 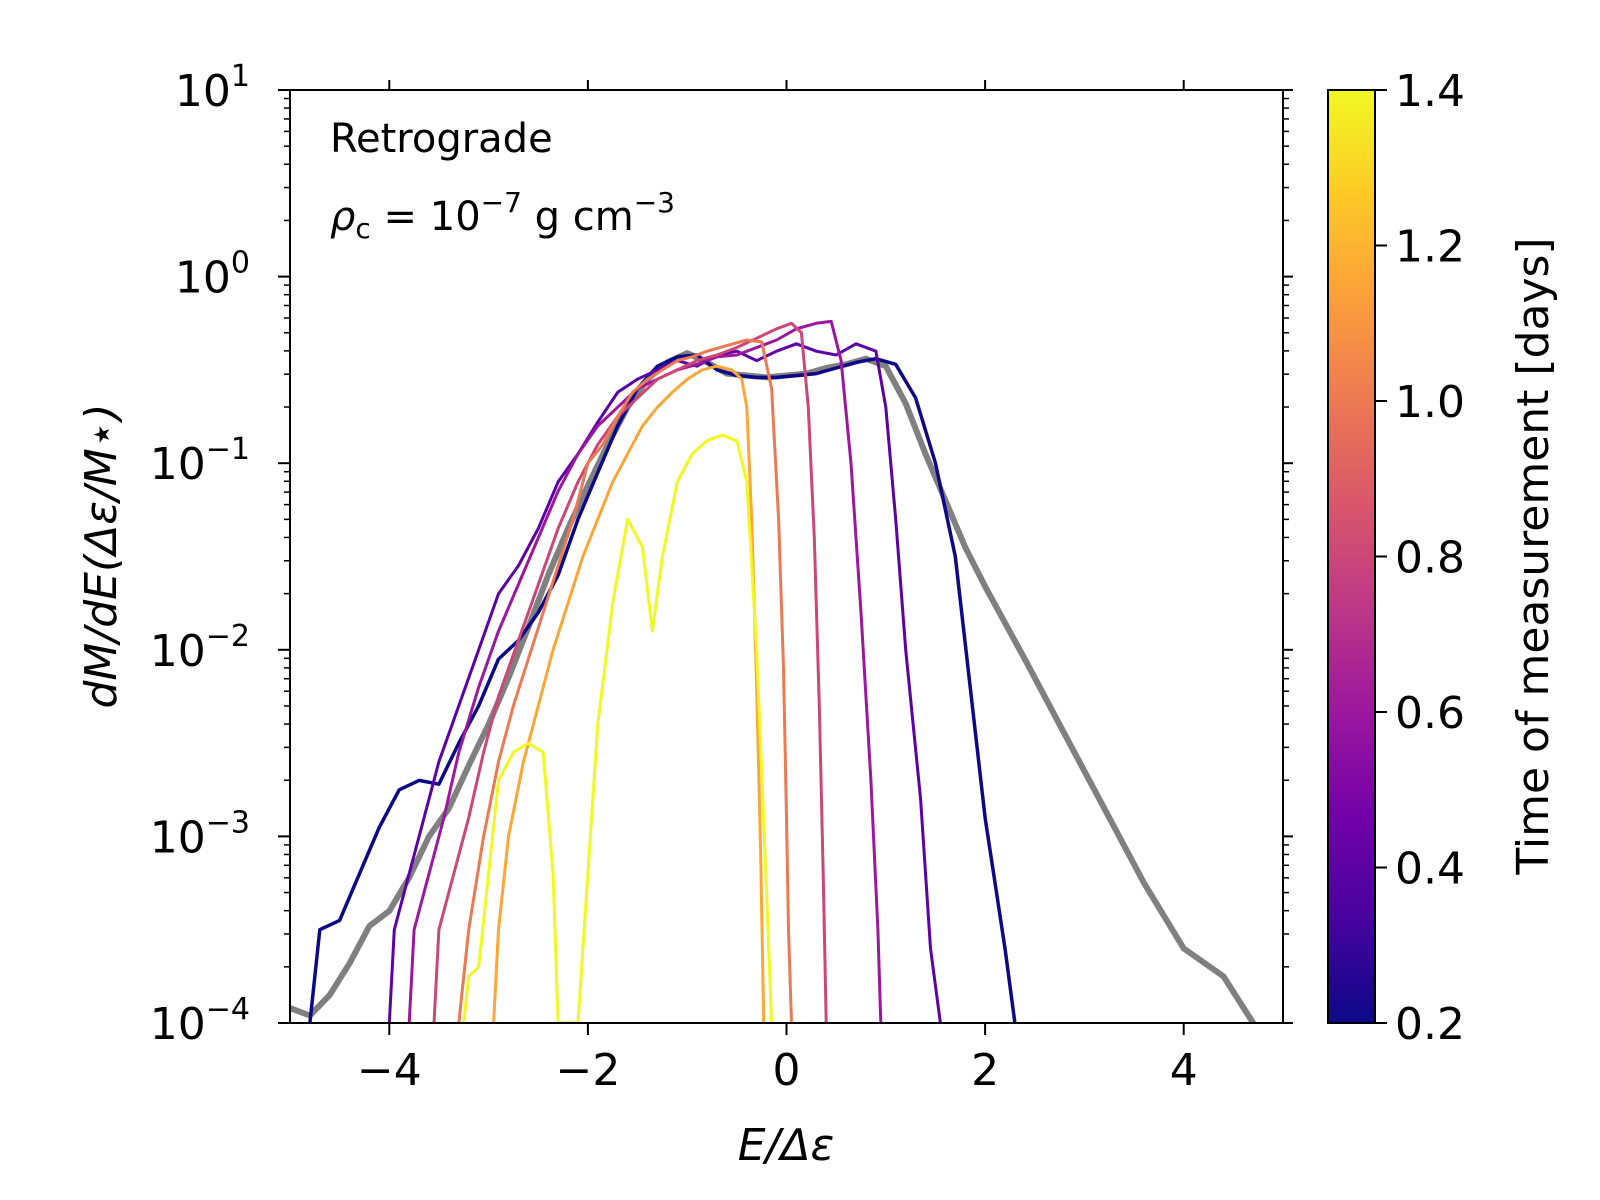 I want to click on y-tick-label: 10¹, so click(x=212, y=88).